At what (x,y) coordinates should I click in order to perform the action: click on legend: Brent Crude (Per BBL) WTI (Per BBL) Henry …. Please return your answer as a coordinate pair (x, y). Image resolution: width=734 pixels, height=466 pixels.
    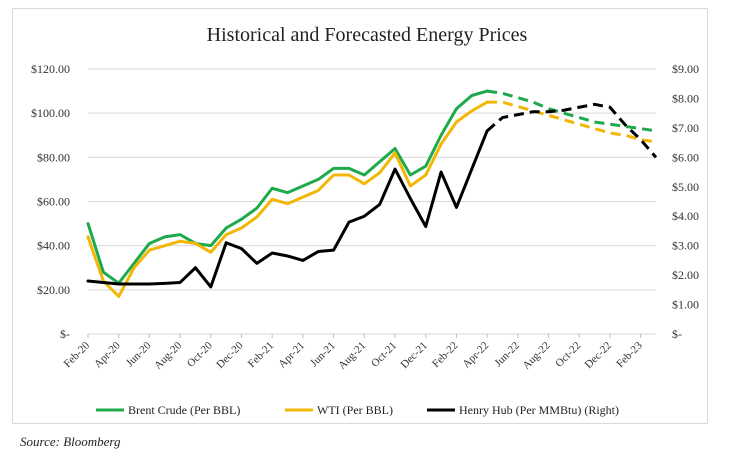
    Looking at the image, I should click on (357, 410).